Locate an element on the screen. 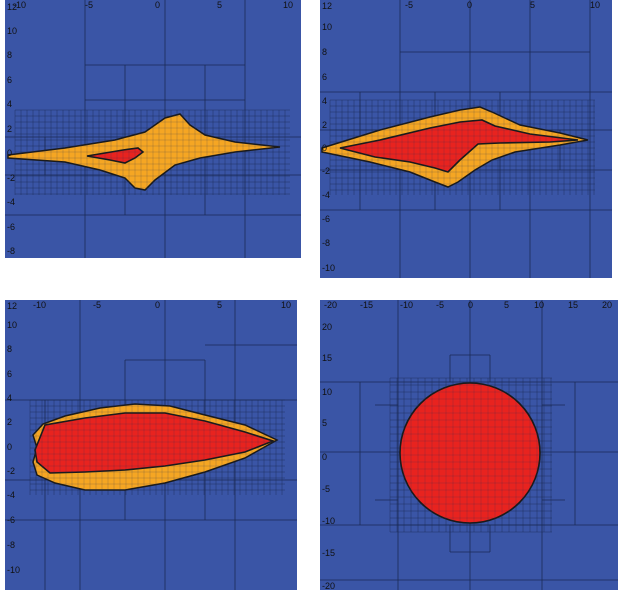 The image size is (624, 594). x-tick-label: 20 is located at coordinates (607, 305).